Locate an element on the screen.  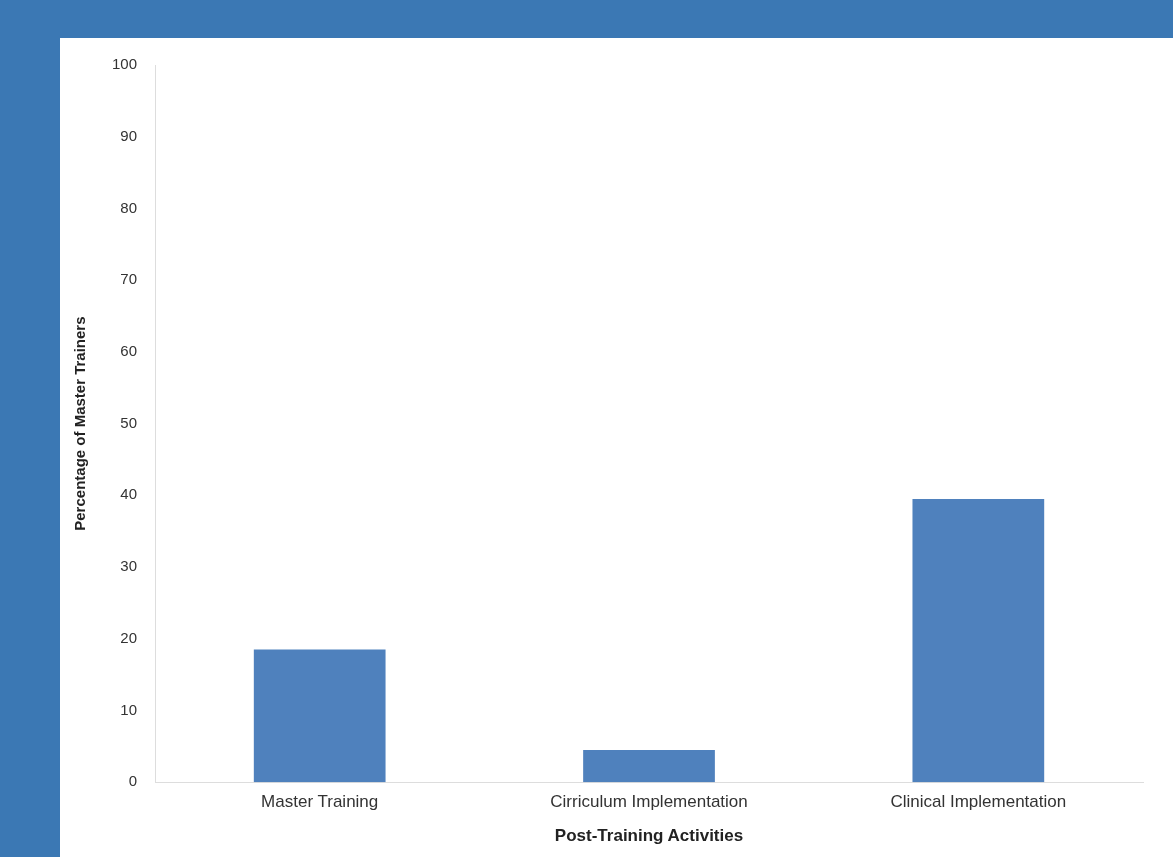
x-tick-label: Master Training is located at coordinates (320, 802).